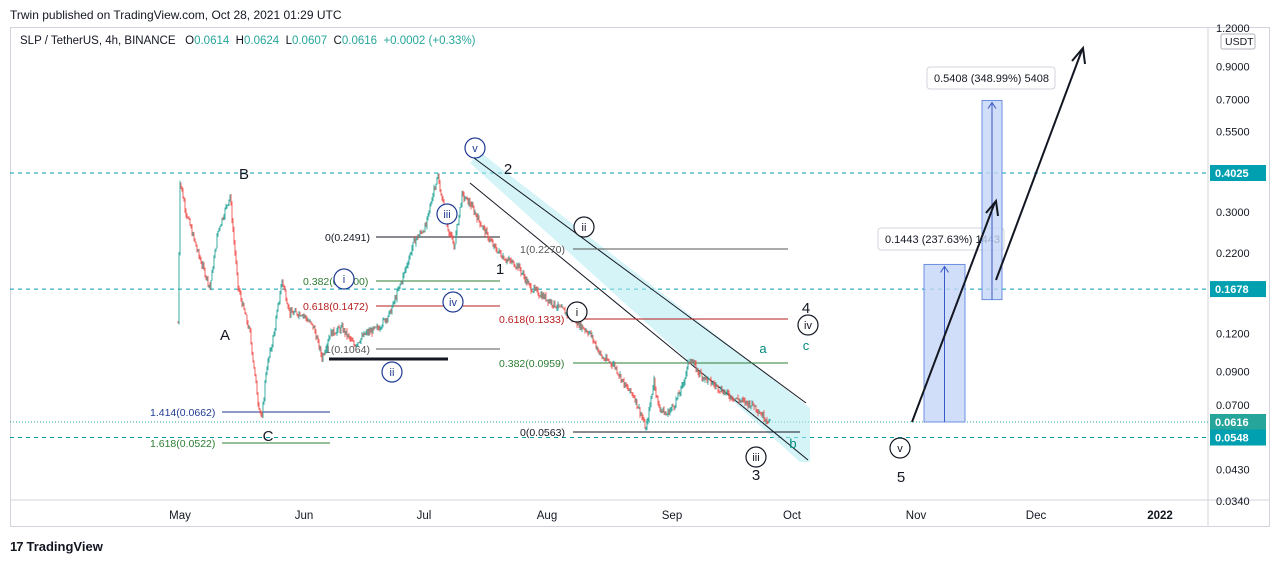  What do you see at coordinates (225, 335) in the screenshot?
I see `wave-major-label: A` at bounding box center [225, 335].